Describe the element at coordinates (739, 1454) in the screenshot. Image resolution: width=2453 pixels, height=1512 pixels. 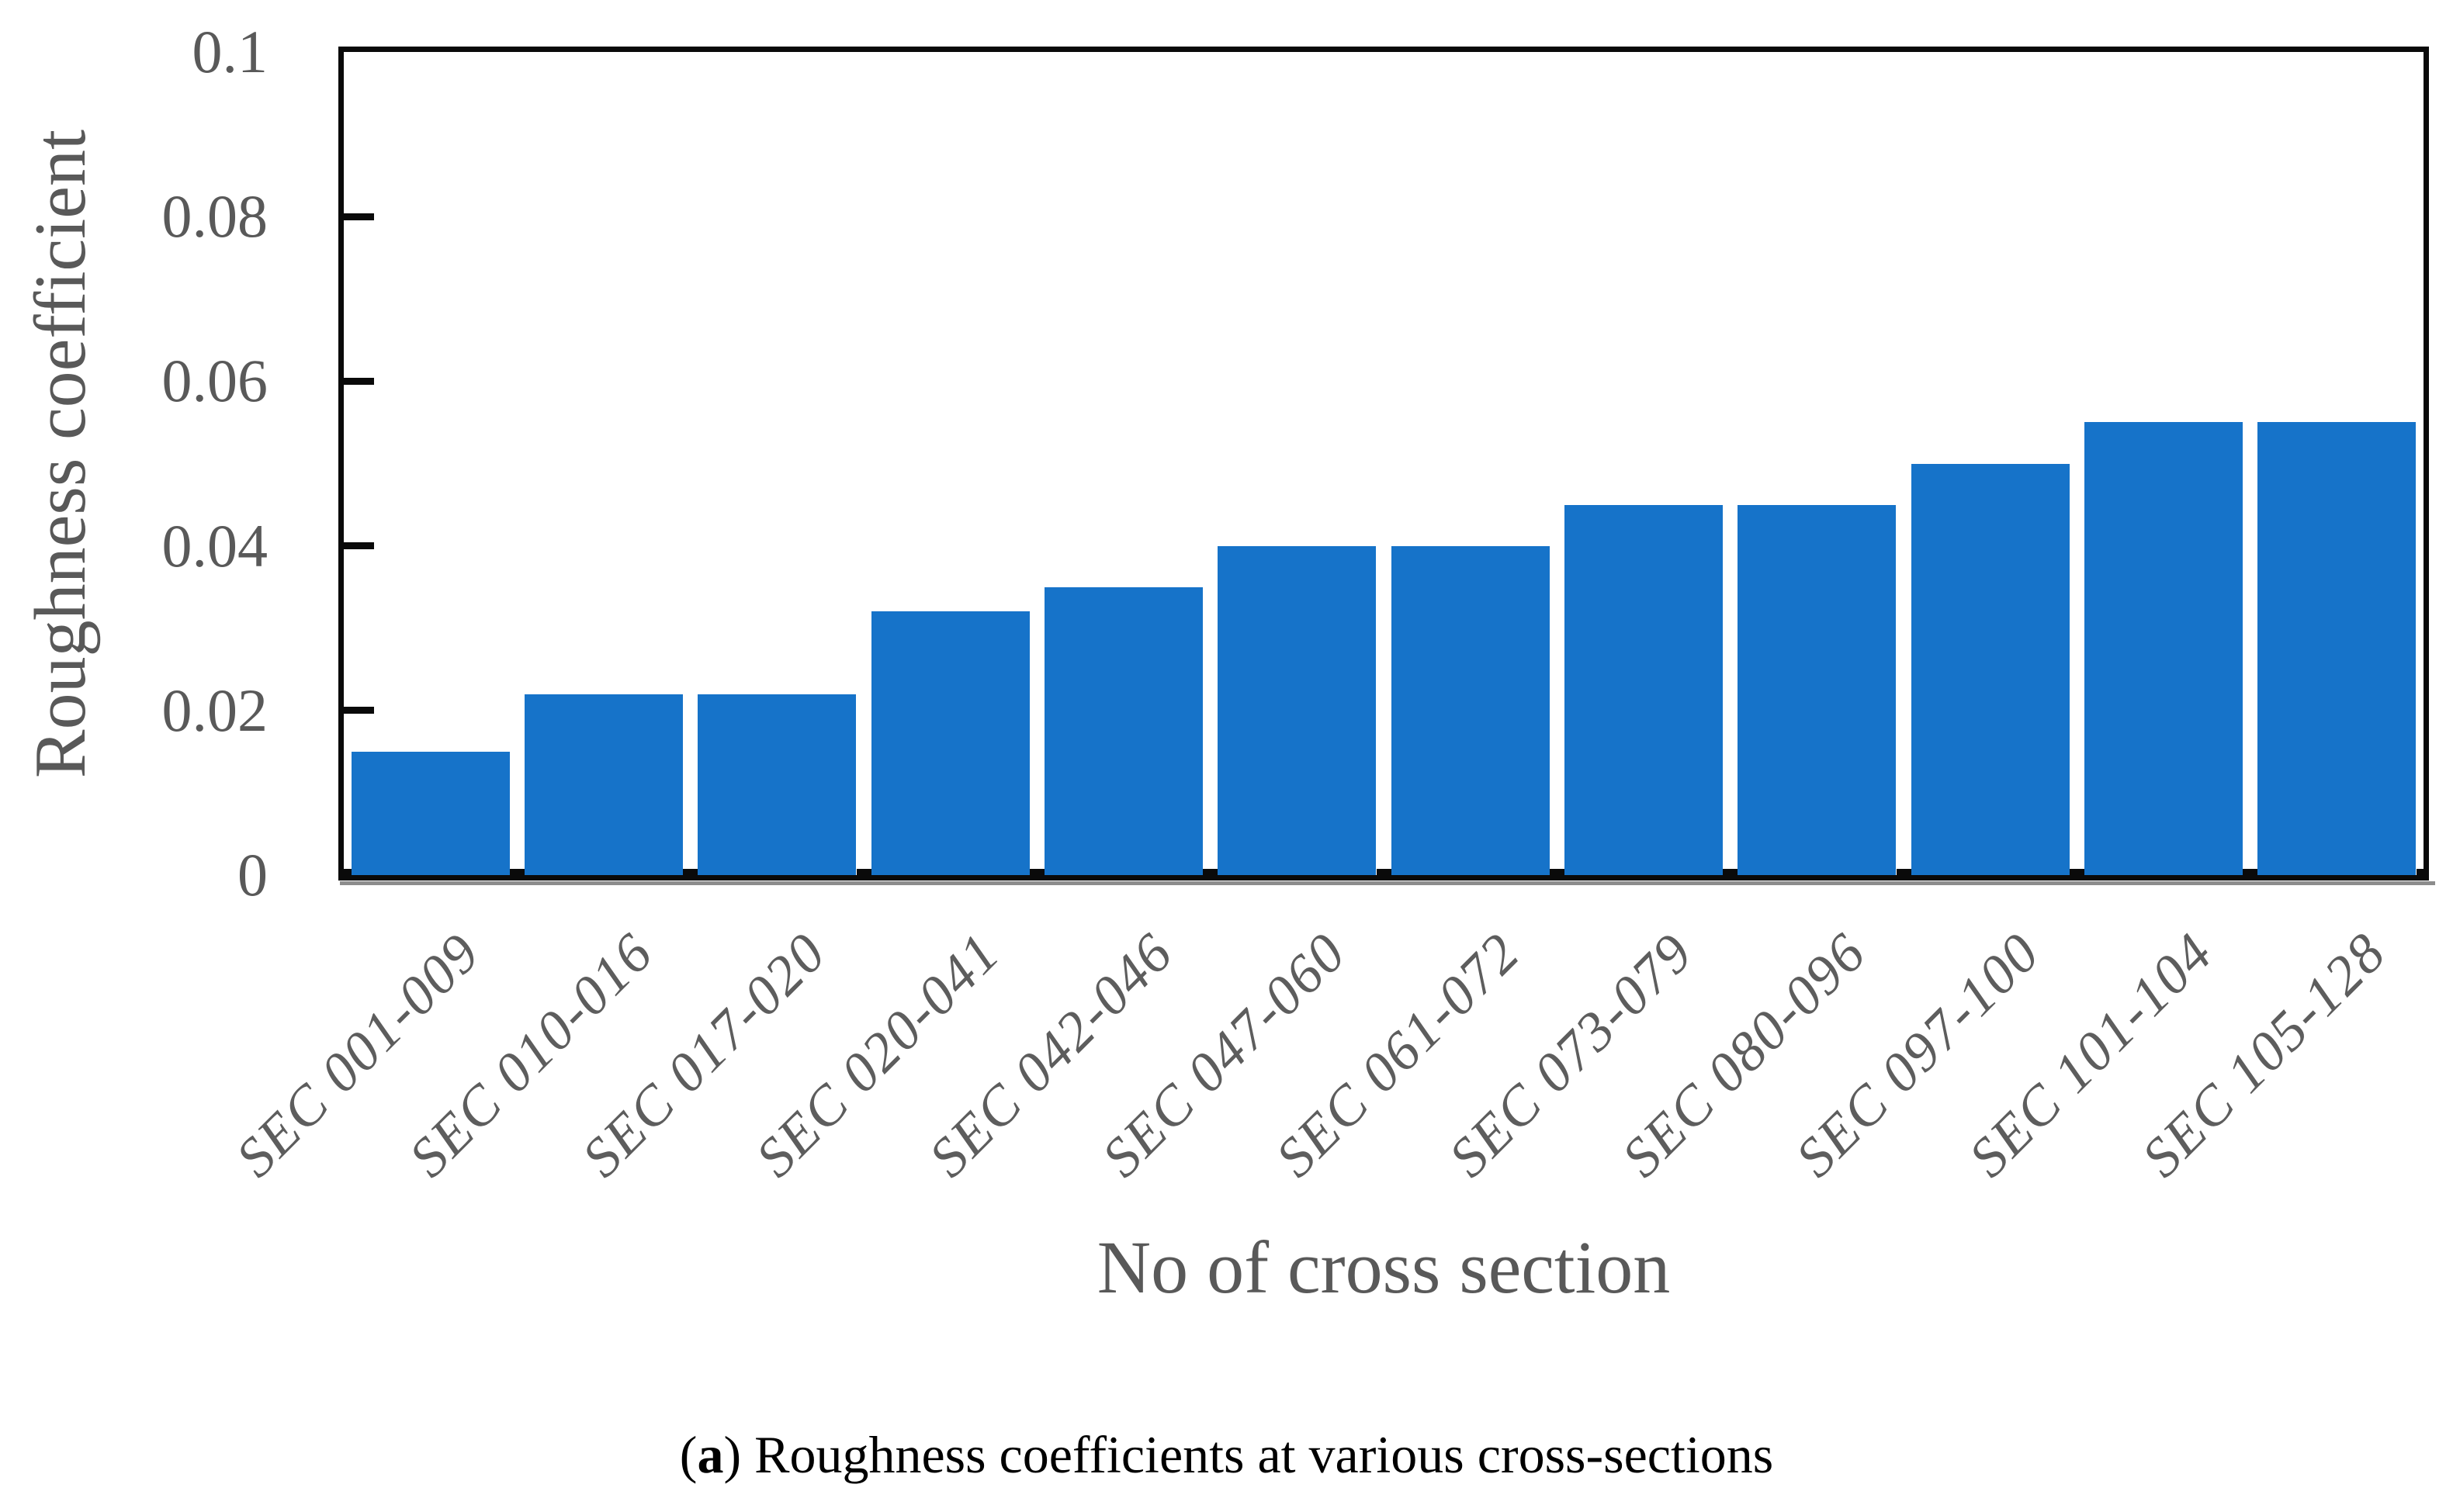
I see `caption-suffix: )` at that location.